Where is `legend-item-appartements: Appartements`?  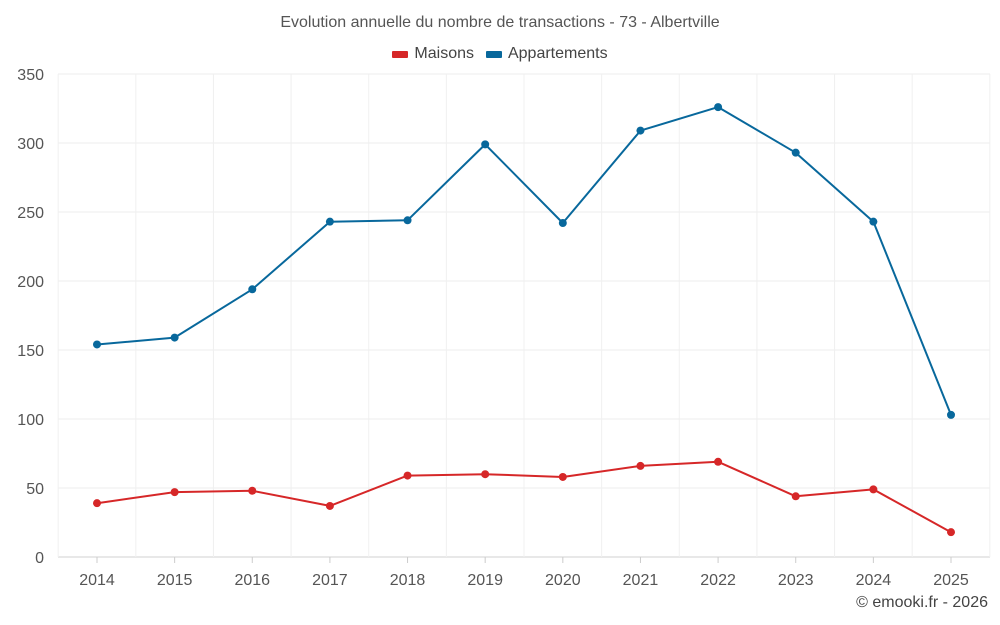 legend-item-appartements: Appartements is located at coordinates (546, 54).